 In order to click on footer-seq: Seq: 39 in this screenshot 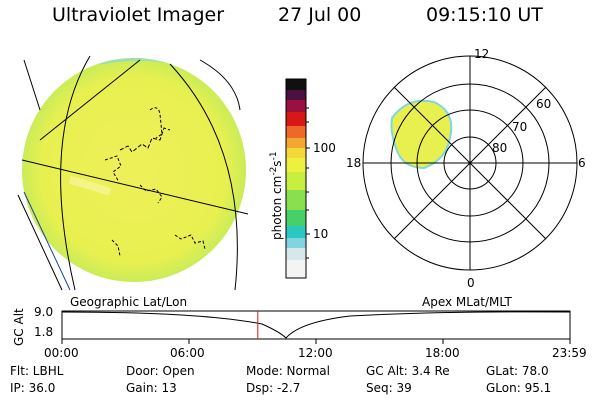, I will do `click(389, 388)`.